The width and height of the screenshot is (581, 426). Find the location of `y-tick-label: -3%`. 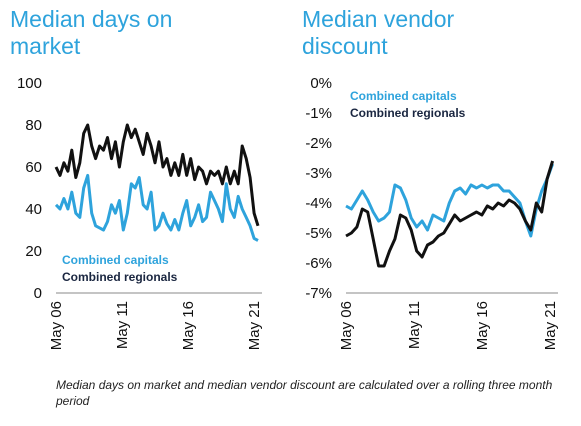

y-tick-label: -3% is located at coordinates (318, 173).